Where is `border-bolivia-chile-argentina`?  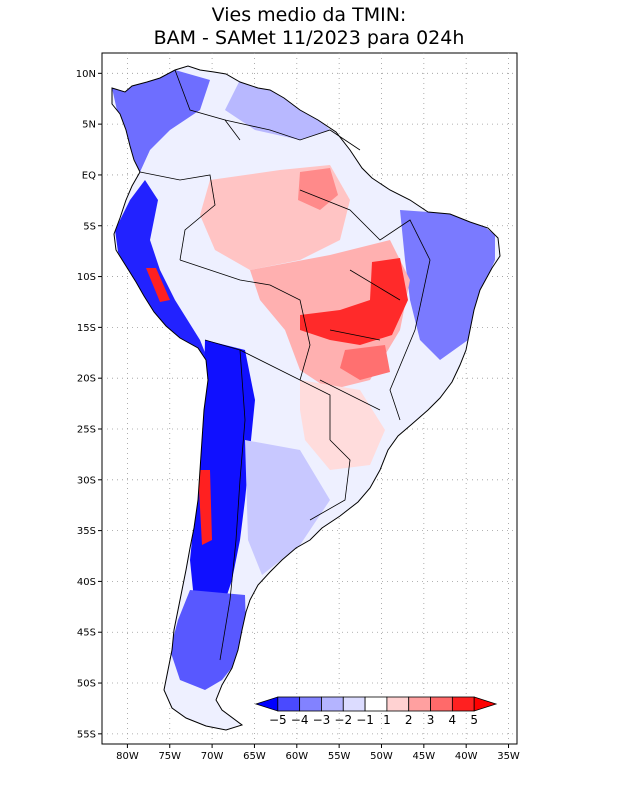
border-bolivia-chile-argentina is located at coordinates (267, 389).